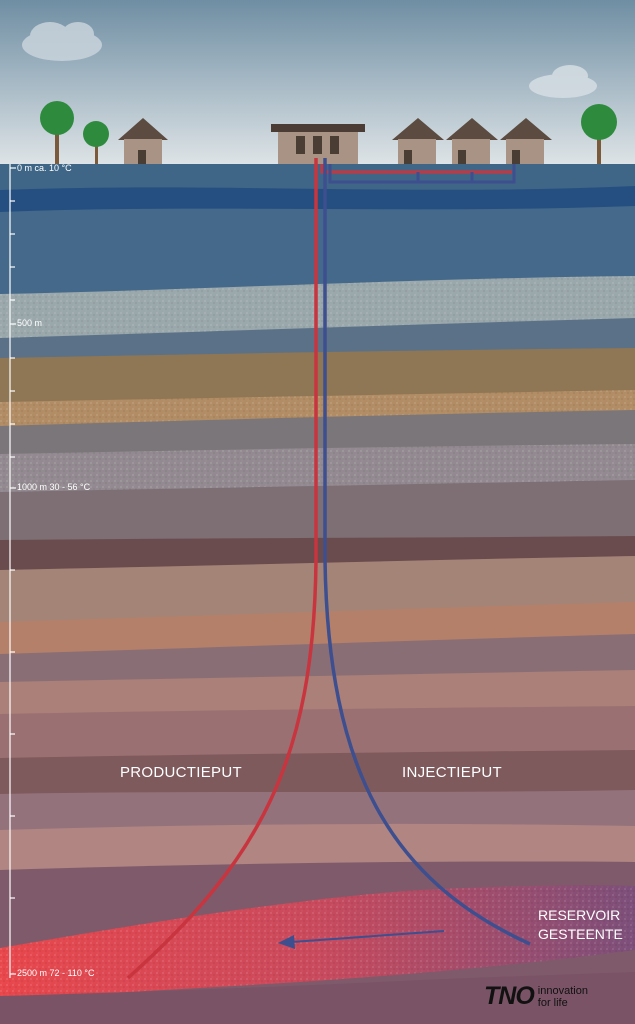  Describe the element at coordinates (536, 996) in the screenshot. I see `tno-logo: TNO innovation for life` at that location.